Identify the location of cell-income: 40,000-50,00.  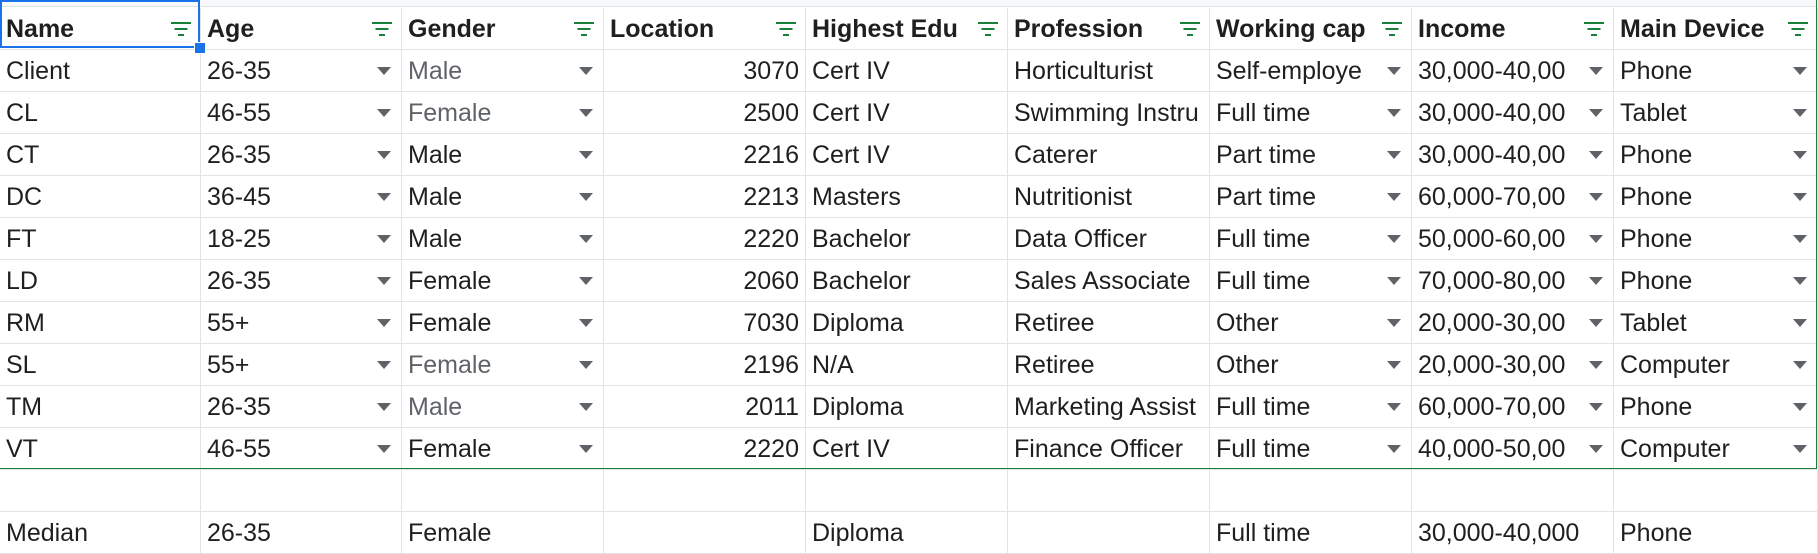
(1513, 449).